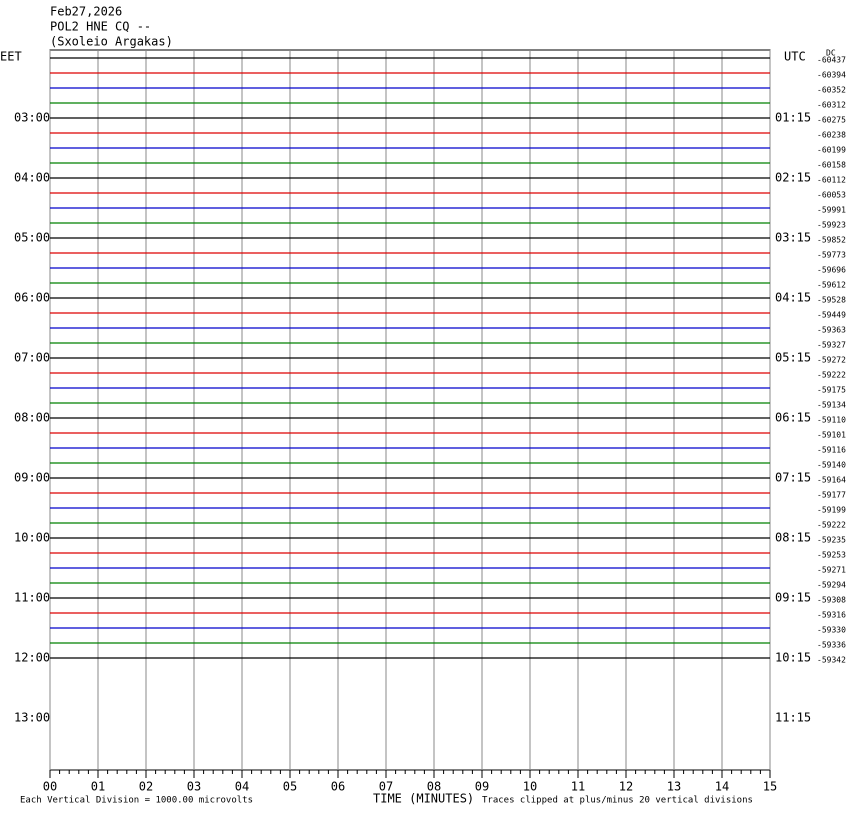  I want to click on offset-label: -59923, so click(831, 225).